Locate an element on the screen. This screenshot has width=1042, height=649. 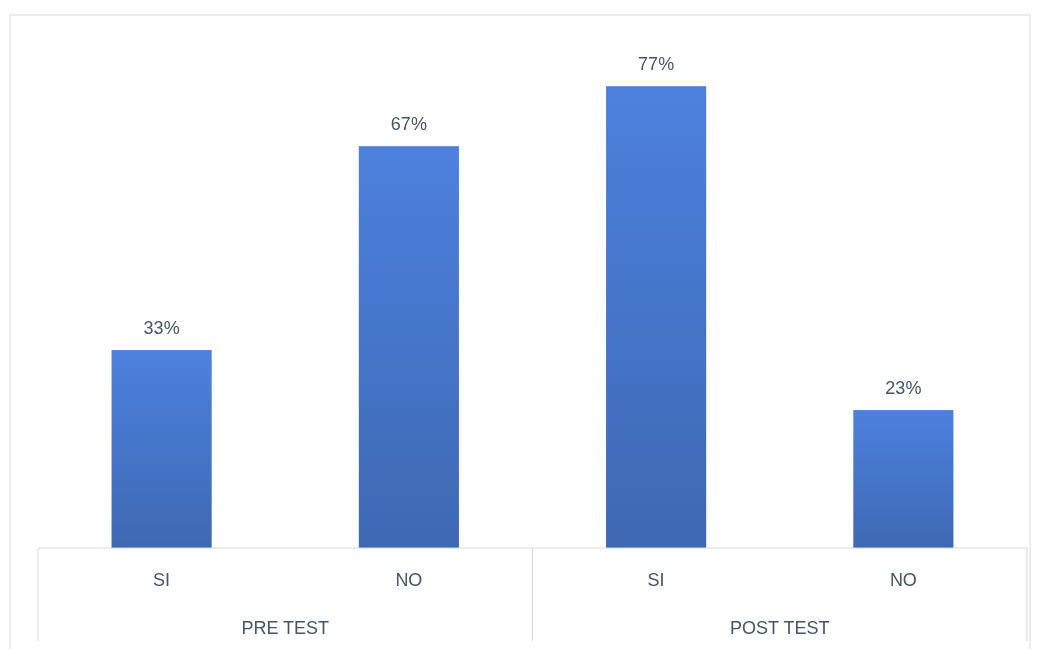
data-label: 33% is located at coordinates (161, 328).